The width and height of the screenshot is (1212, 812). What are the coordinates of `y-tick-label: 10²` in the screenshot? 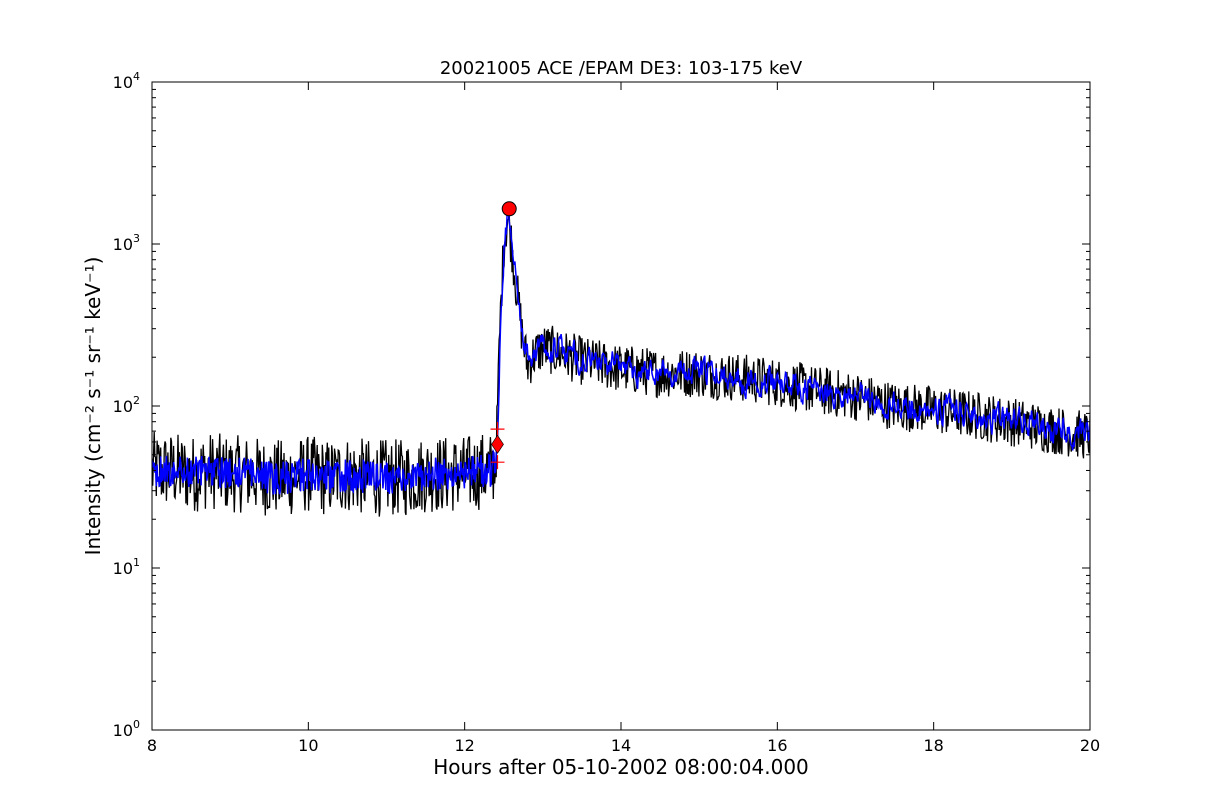 It's located at (126, 405).